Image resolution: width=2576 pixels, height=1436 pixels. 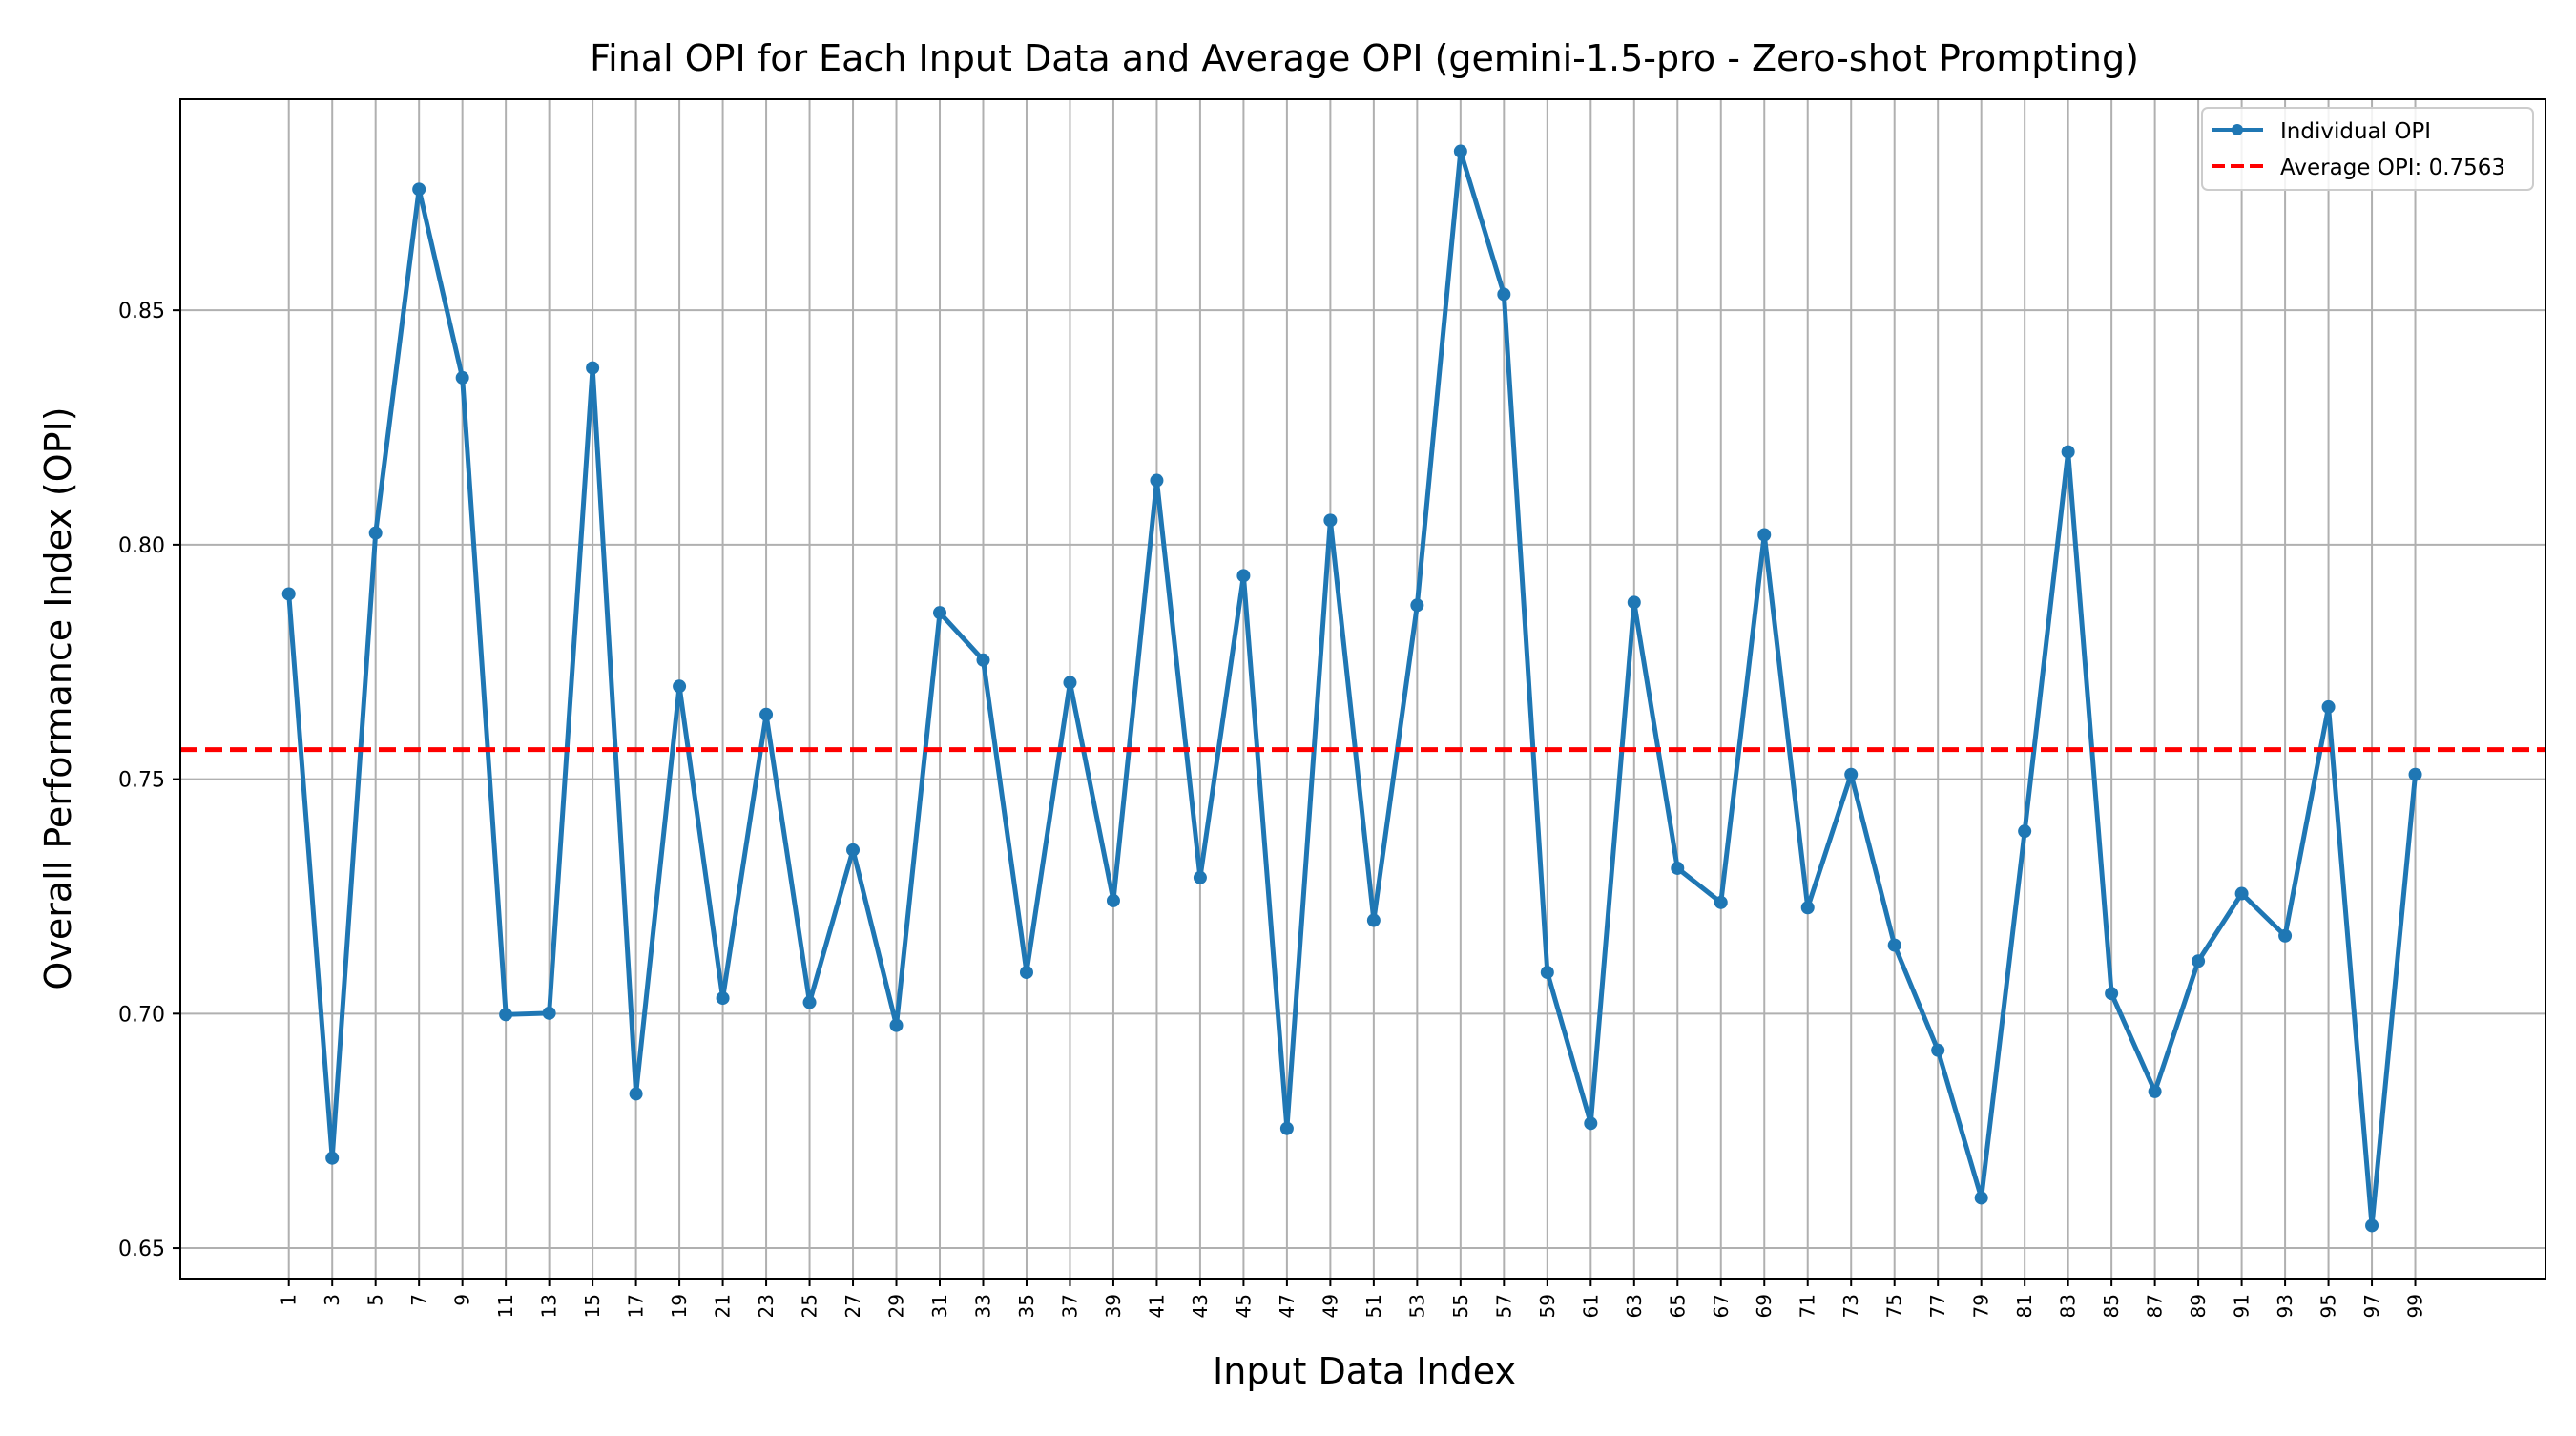 I want to click on x-tick-label: 39, so click(x=1113, y=1306).